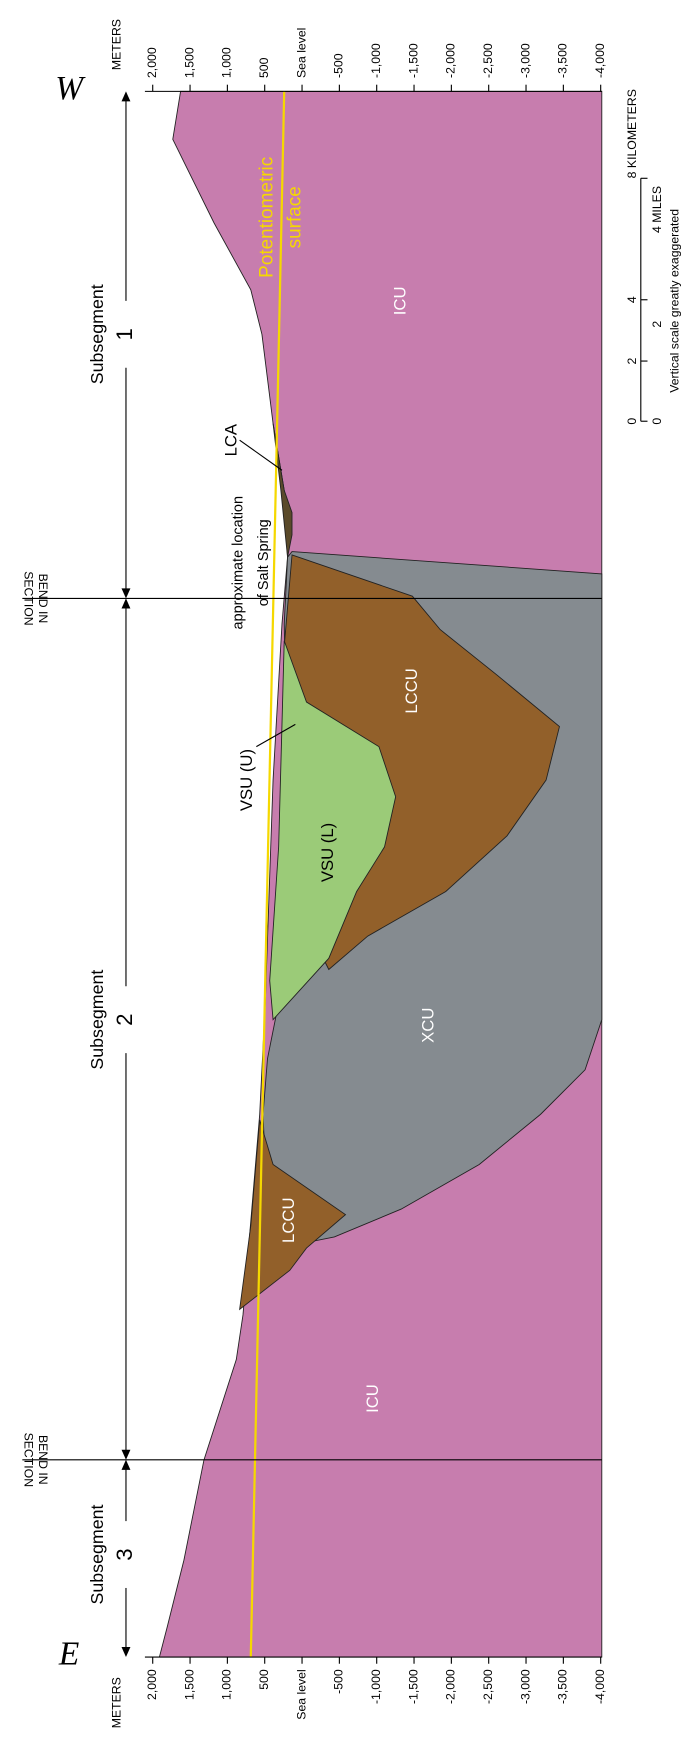 The height and width of the screenshot is (1754, 691). What do you see at coordinates (267, 874) in the screenshot?
I see `potentiometric-surface` at bounding box center [267, 874].